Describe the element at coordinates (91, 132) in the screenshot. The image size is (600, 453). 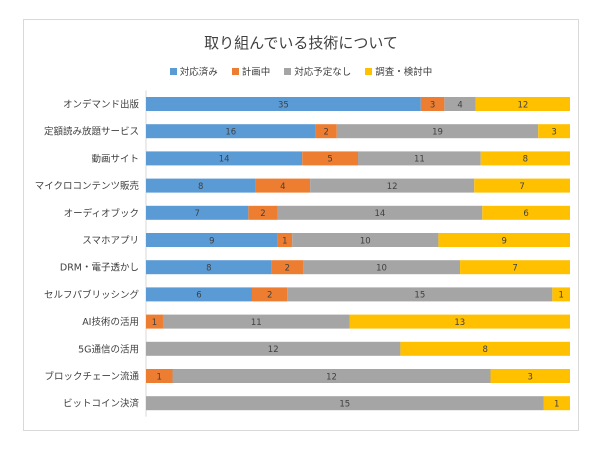
I see `category-label: 定額読み放題サービス` at that location.